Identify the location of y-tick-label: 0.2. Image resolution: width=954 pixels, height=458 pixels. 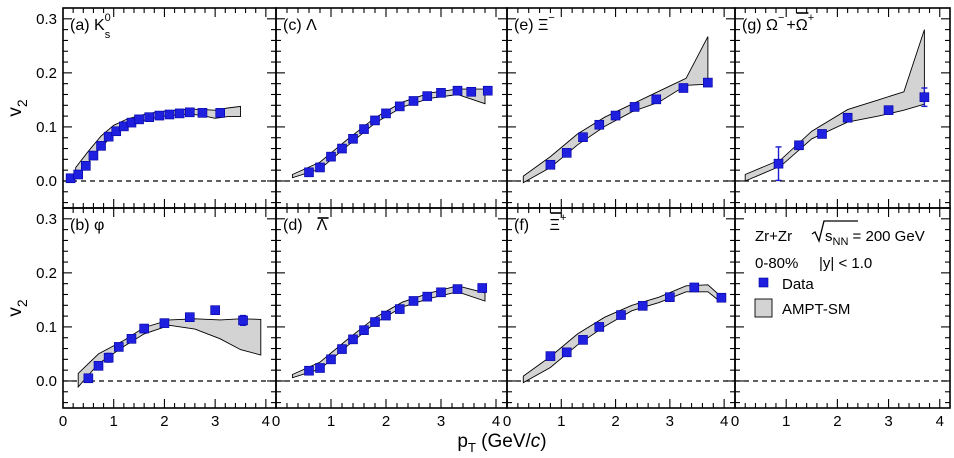
(46, 273).